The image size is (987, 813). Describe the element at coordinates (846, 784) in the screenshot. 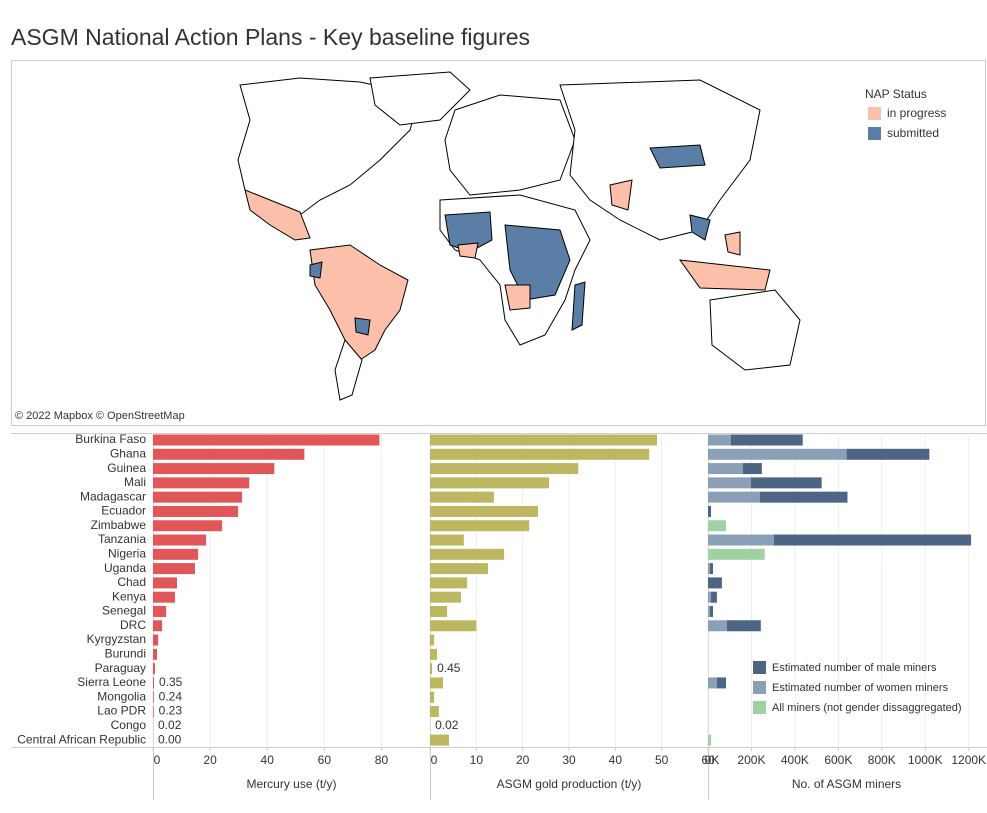

I see `x-axis-title: No. of ASGM miners` at that location.